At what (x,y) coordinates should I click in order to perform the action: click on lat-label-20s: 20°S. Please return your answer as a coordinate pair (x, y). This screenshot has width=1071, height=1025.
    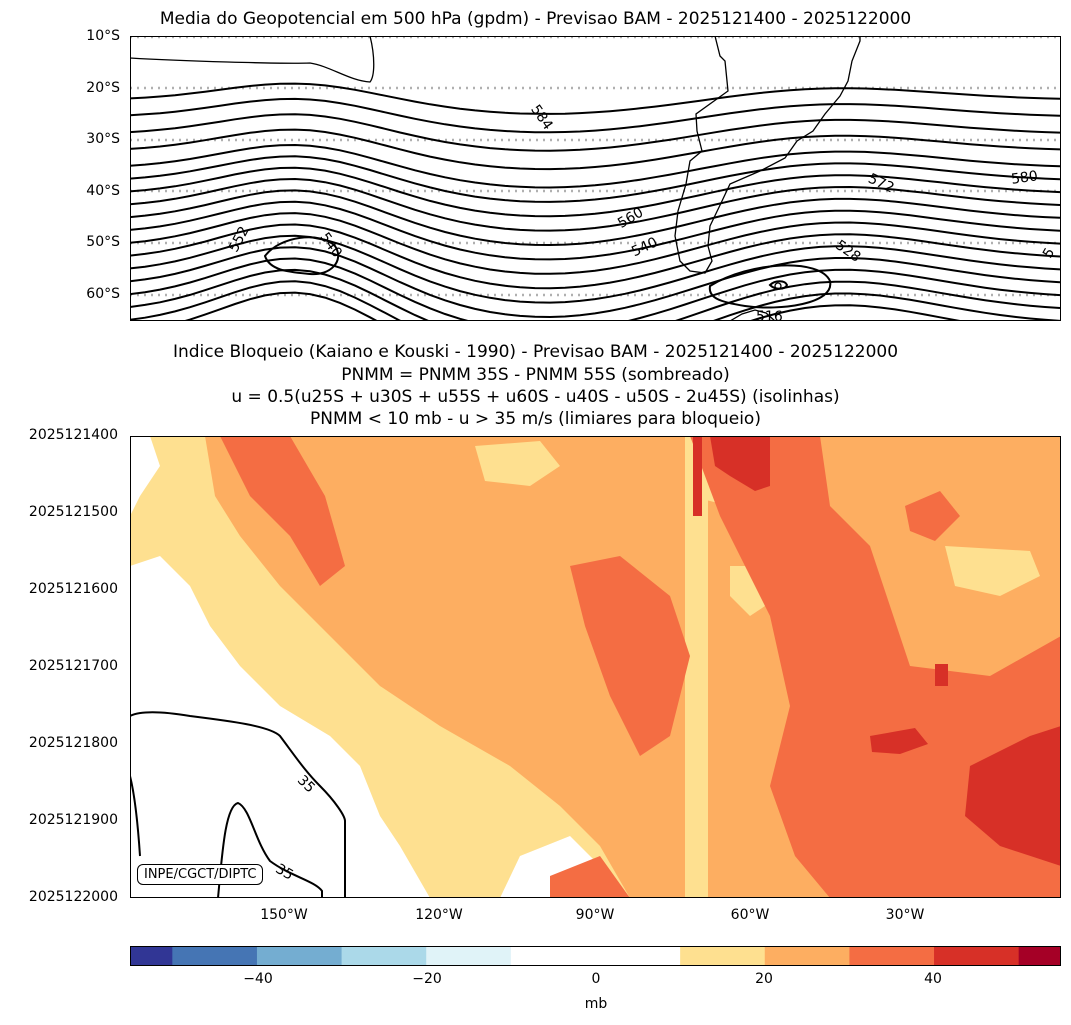
    Looking at the image, I should click on (103, 88).